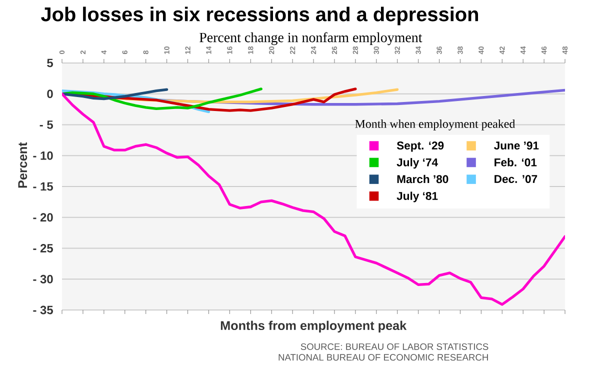  I want to click on text: NATIONAL BUREAU OF ECONOMIC RESEARCH, so click(383, 357).